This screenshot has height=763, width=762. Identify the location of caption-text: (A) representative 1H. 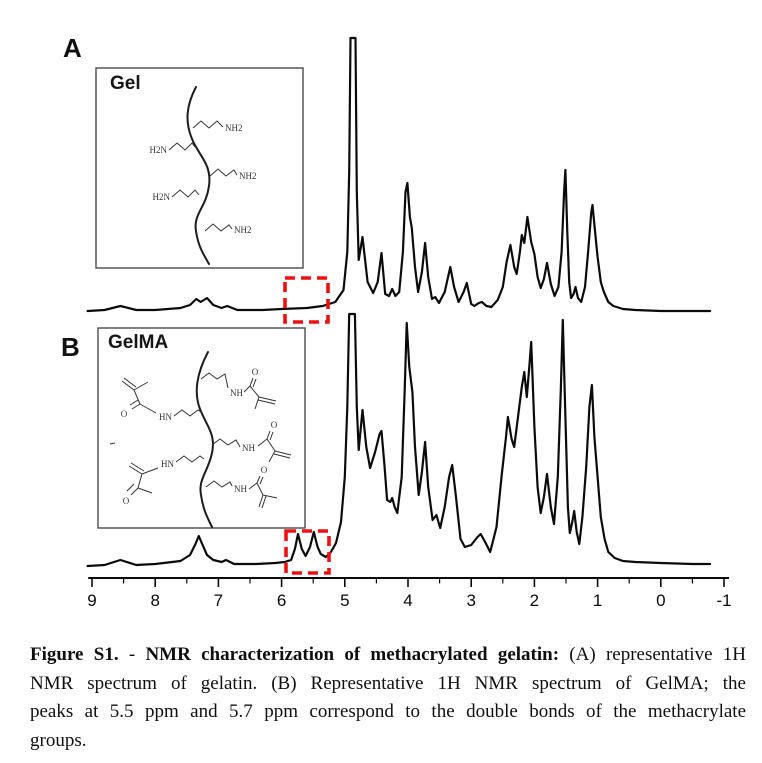
(652, 654).